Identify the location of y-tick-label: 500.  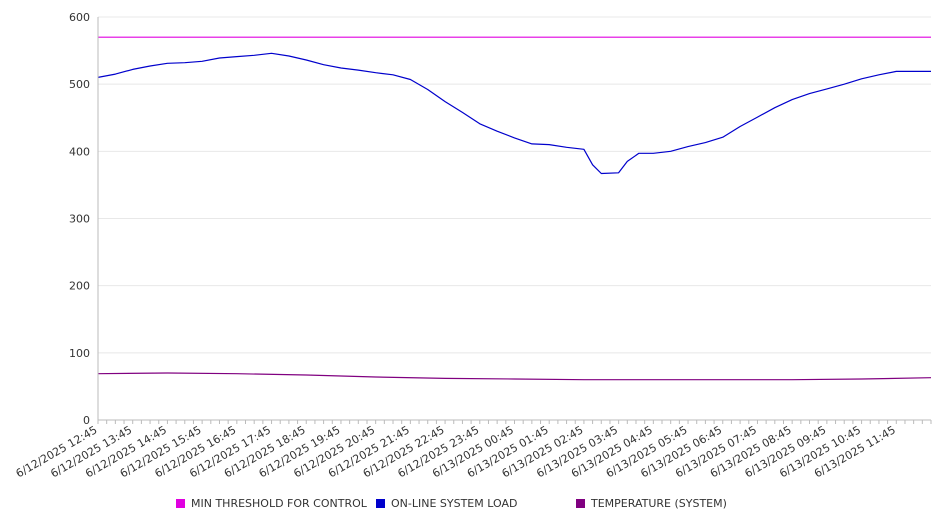
(79, 84).